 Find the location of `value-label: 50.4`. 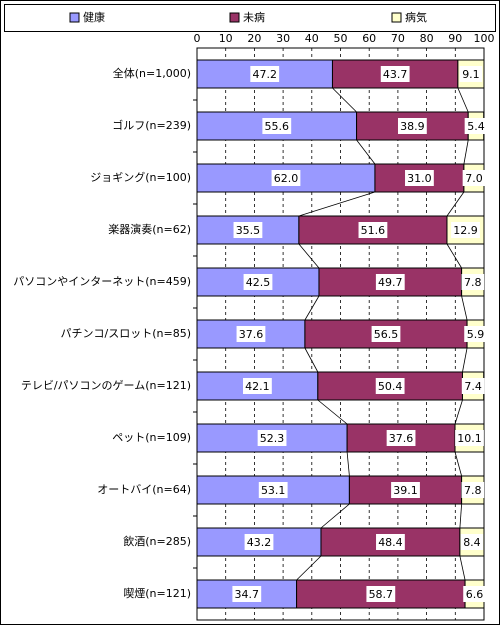

value-label: 50.4 is located at coordinates (390, 386).